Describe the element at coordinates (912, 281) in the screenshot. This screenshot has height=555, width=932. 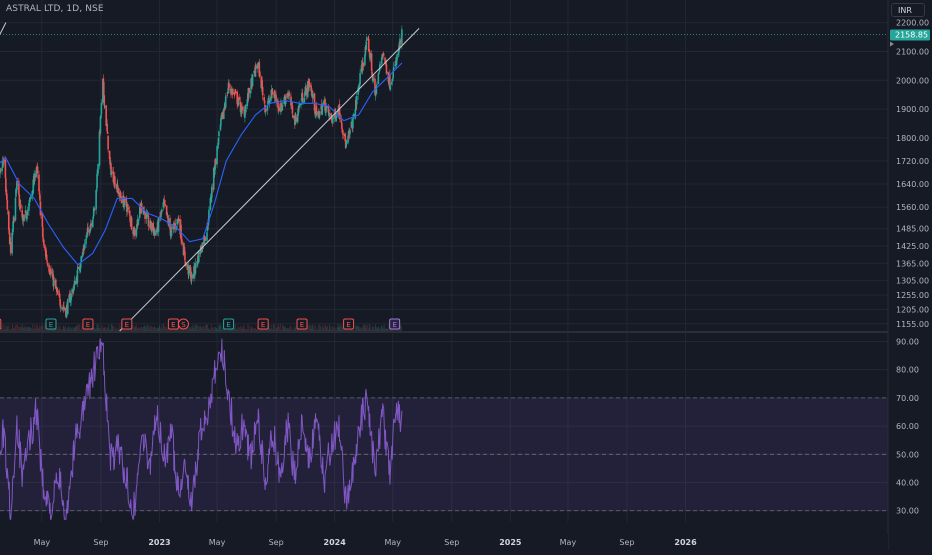
I see `price-tick-label: 1305.00` at that location.